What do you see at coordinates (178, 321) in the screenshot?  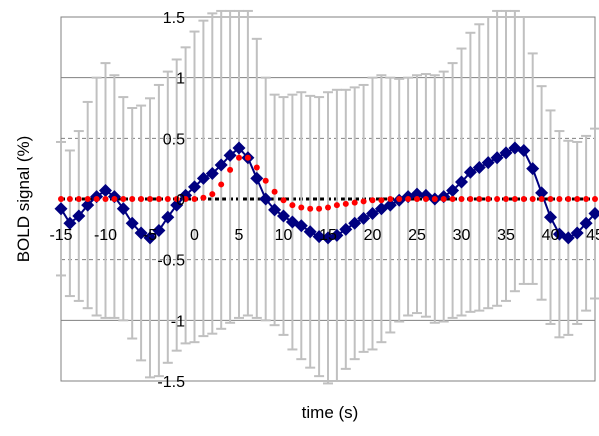 I see `y-tick-label: -1` at bounding box center [178, 321].